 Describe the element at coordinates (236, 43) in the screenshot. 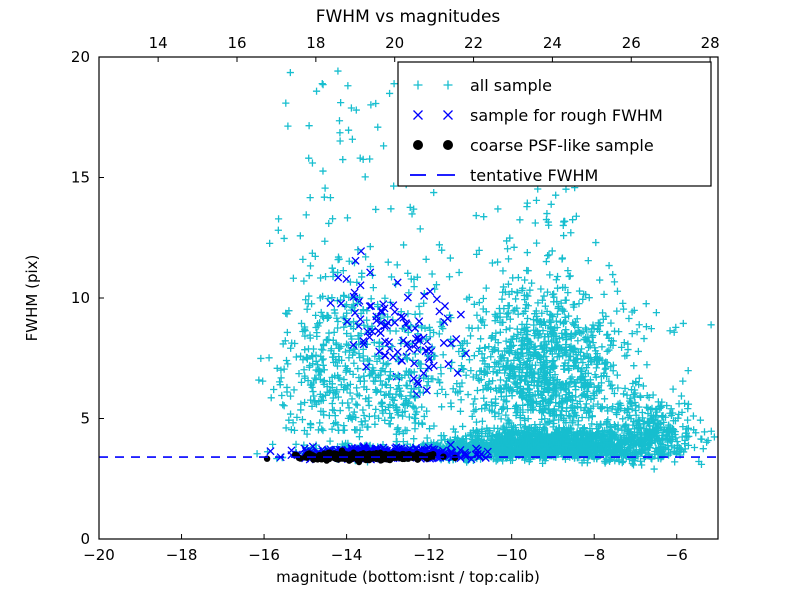

I see `svg-text: 16` at that location.